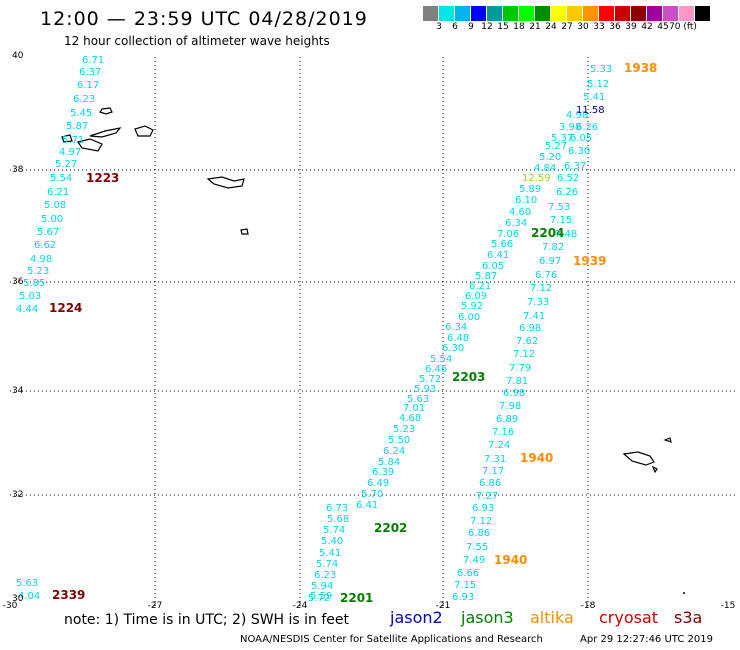 The height and width of the screenshot is (650, 740). What do you see at coordinates (67, 138) in the screenshot?
I see `azores-faial-outline` at bounding box center [67, 138].